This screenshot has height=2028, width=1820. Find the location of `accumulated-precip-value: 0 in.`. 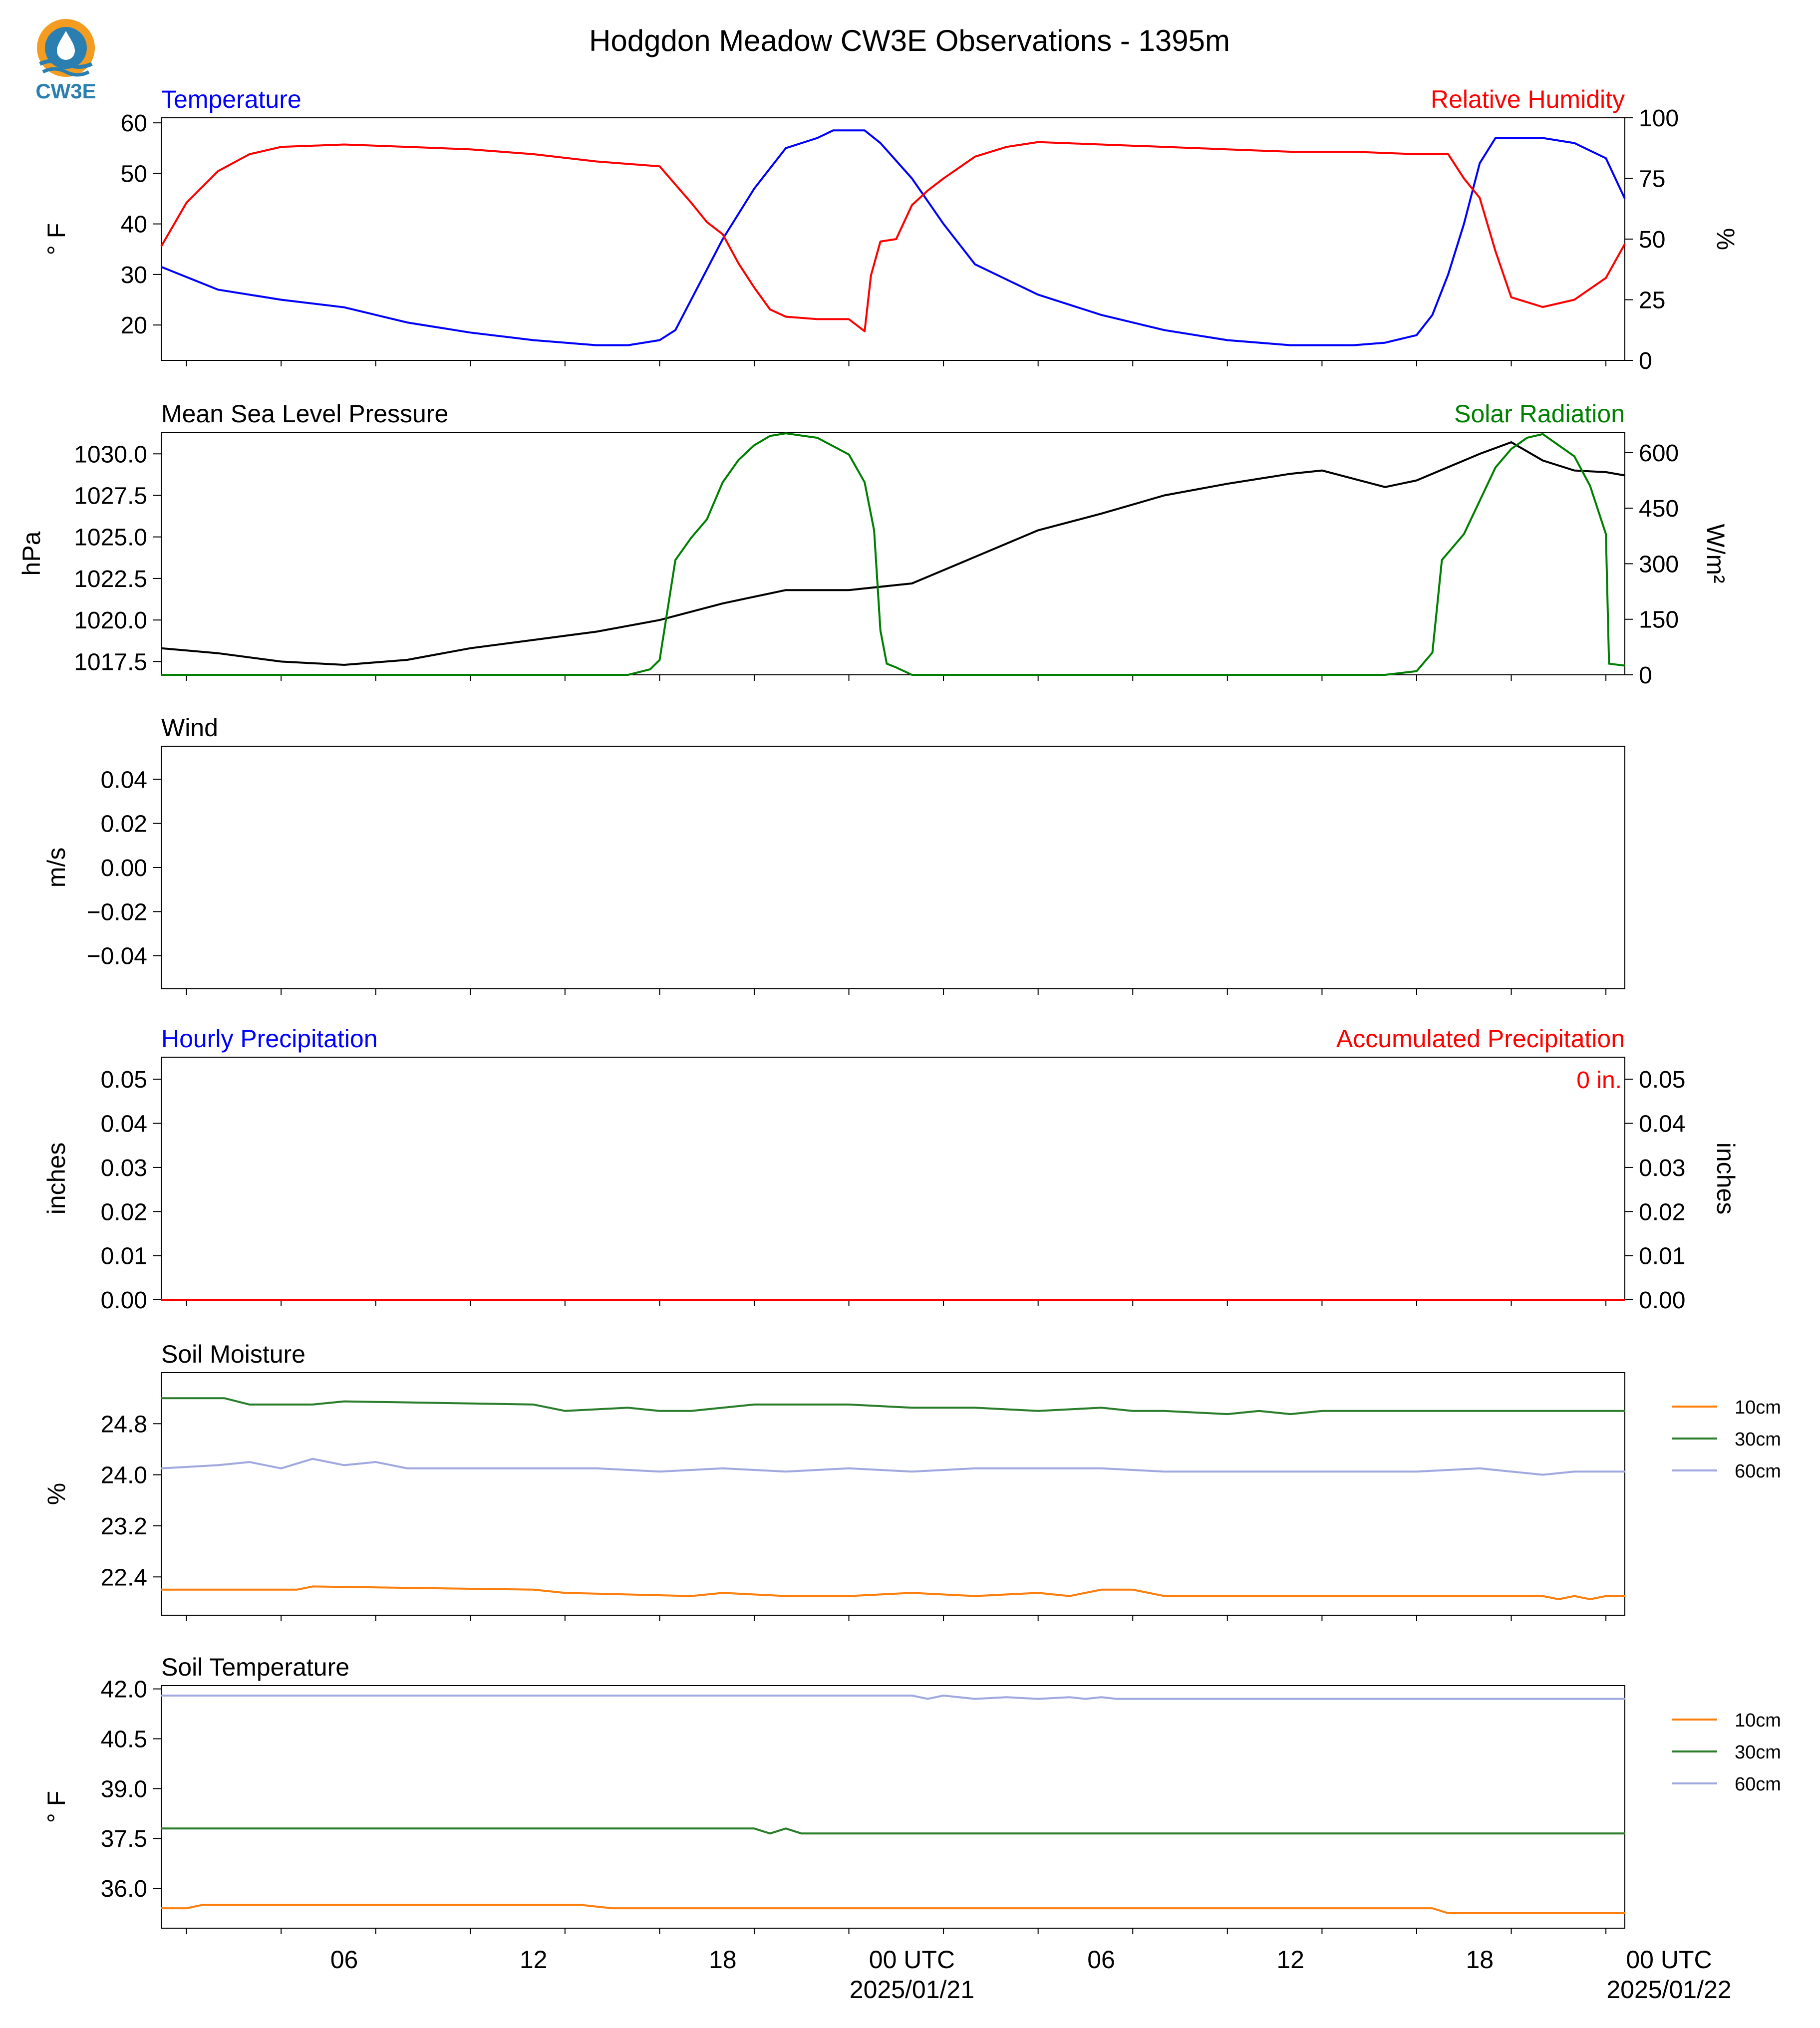

accumulated-precip-value: 0 in. is located at coordinates (1599, 1080).